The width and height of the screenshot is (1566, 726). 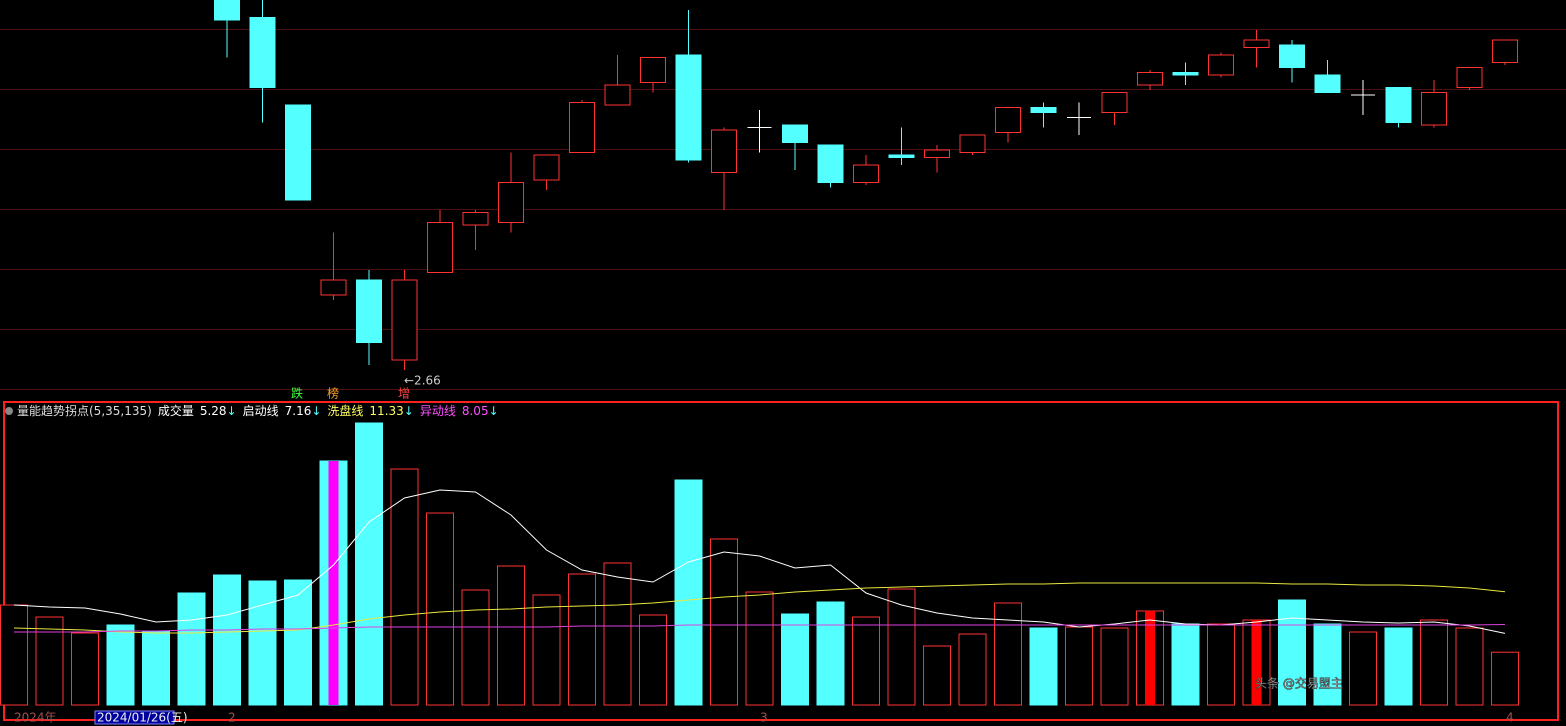 I want to click on x-label: 2, so click(x=232, y=718).